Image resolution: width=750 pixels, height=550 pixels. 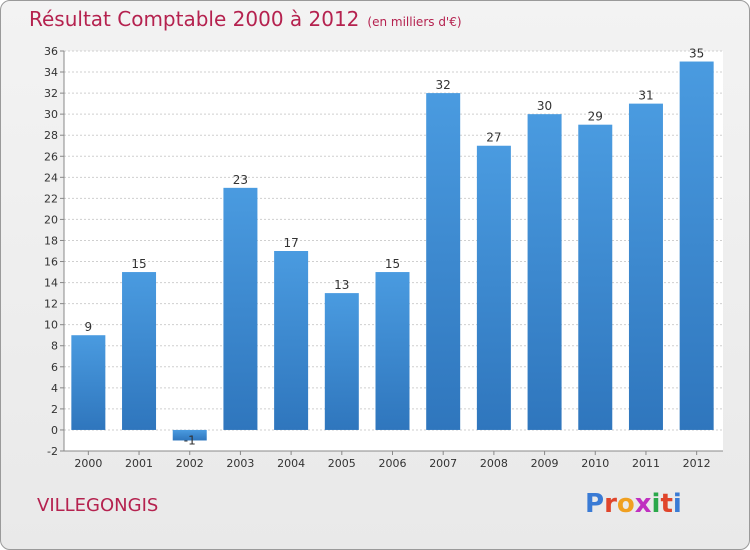 I want to click on y-tick-label: 6, so click(x=54, y=367).